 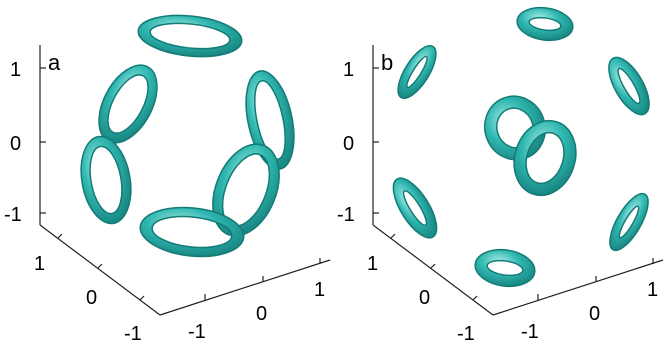 I want to click on torus-center-front, so click(x=545, y=158).